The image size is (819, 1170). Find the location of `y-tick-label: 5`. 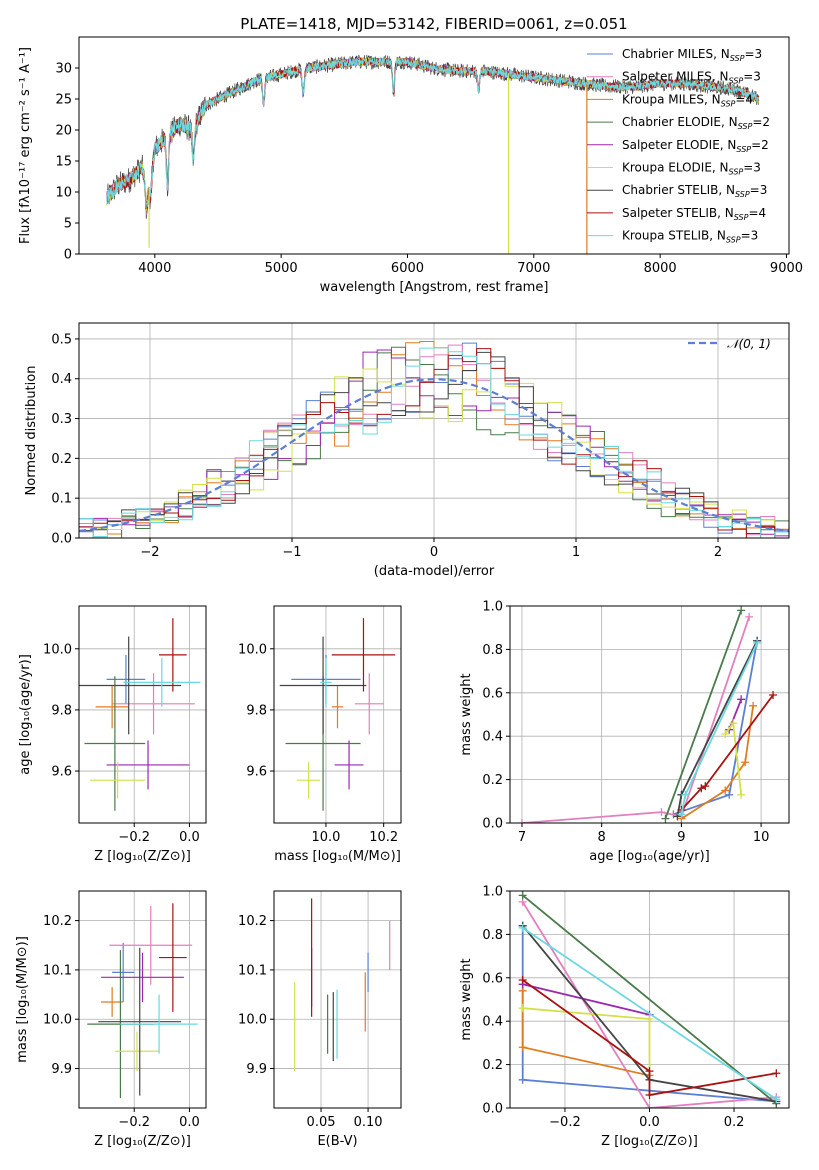

y-tick-label: 5 is located at coordinates (68, 224).